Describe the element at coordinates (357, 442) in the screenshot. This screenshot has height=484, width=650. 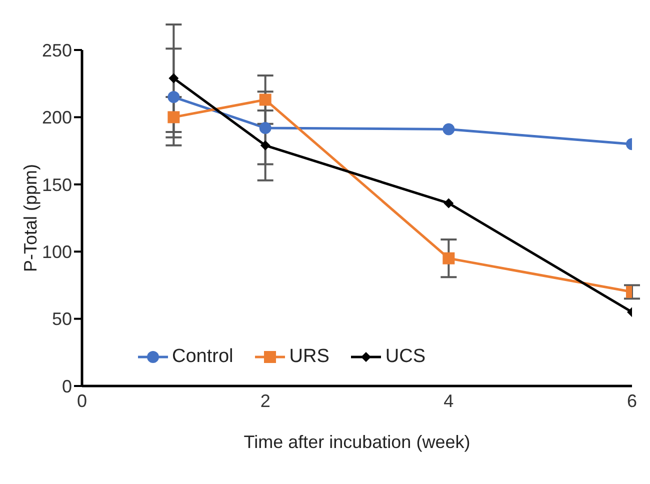
I see `x-axis-title: Time after incubation (week)` at that location.